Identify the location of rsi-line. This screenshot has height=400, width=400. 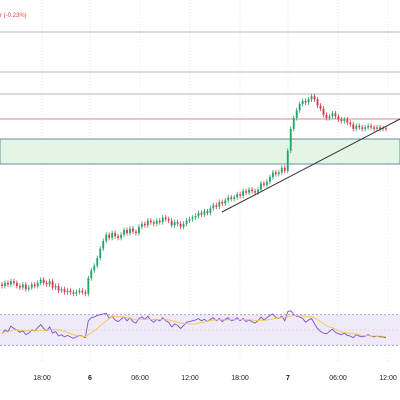
(194, 324).